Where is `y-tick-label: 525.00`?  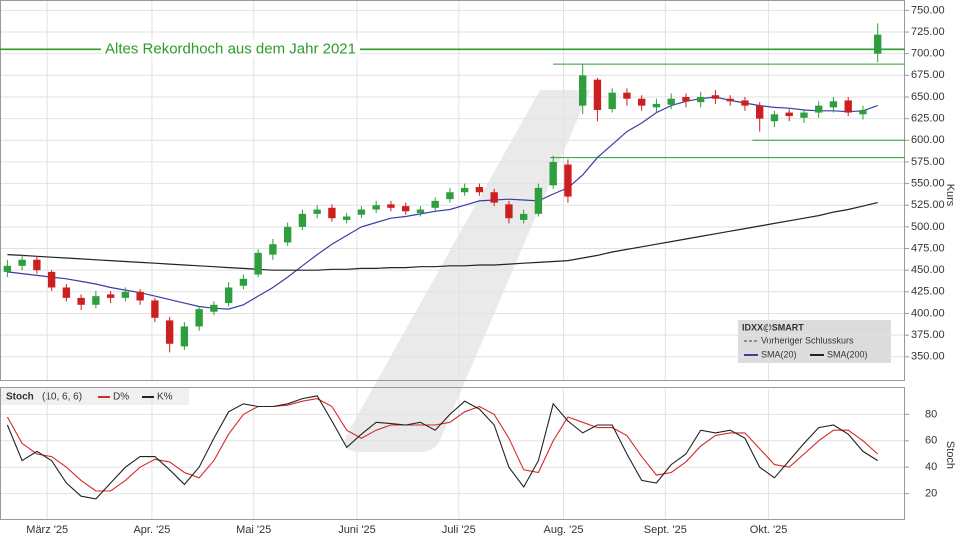
y-tick-label: 525.00 is located at coordinates (928, 205).